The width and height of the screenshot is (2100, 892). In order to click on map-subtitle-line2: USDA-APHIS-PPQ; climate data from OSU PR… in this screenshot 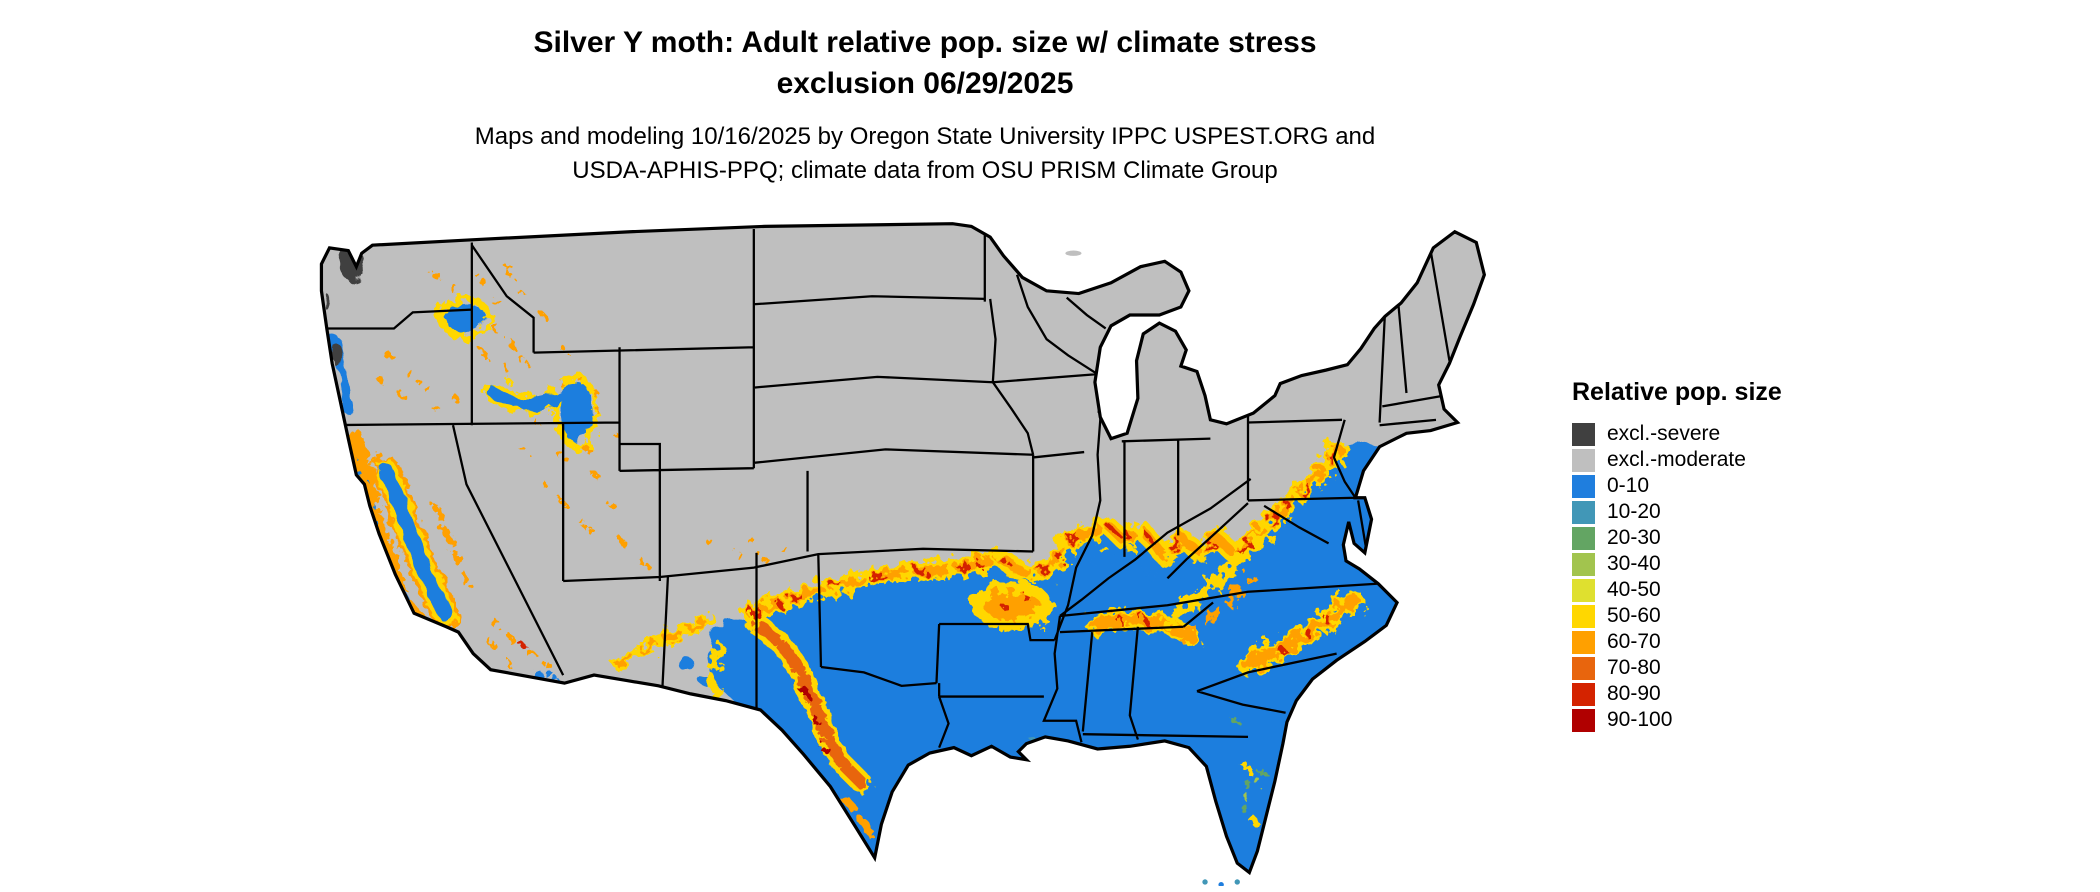, I will do `click(925, 170)`.